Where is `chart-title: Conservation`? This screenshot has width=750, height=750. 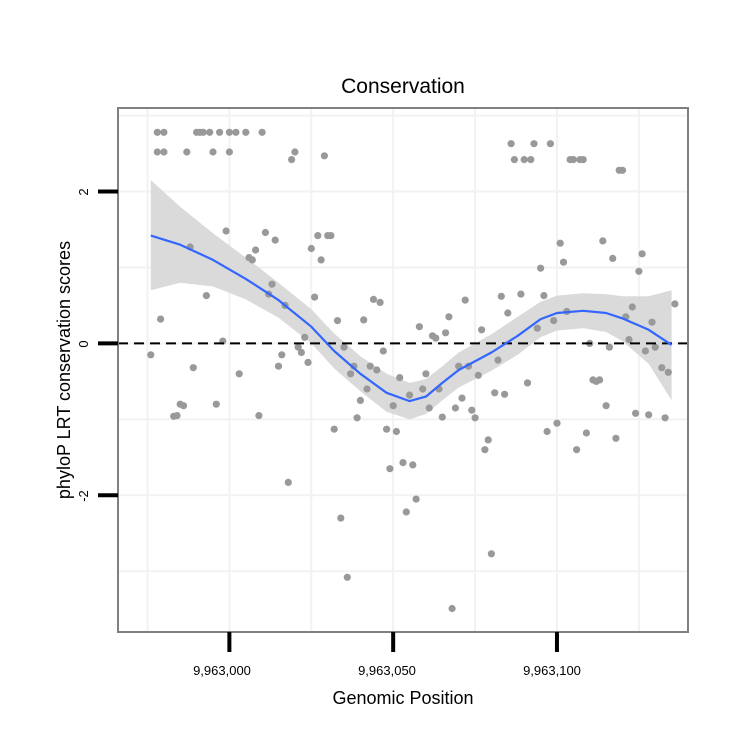 chart-title: Conservation is located at coordinates (403, 86).